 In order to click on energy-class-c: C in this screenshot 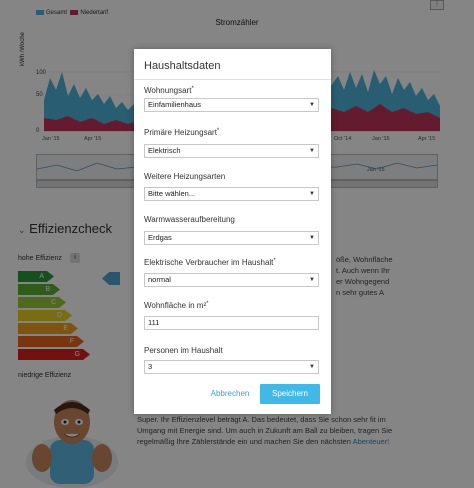, I will do `click(42, 302)`.